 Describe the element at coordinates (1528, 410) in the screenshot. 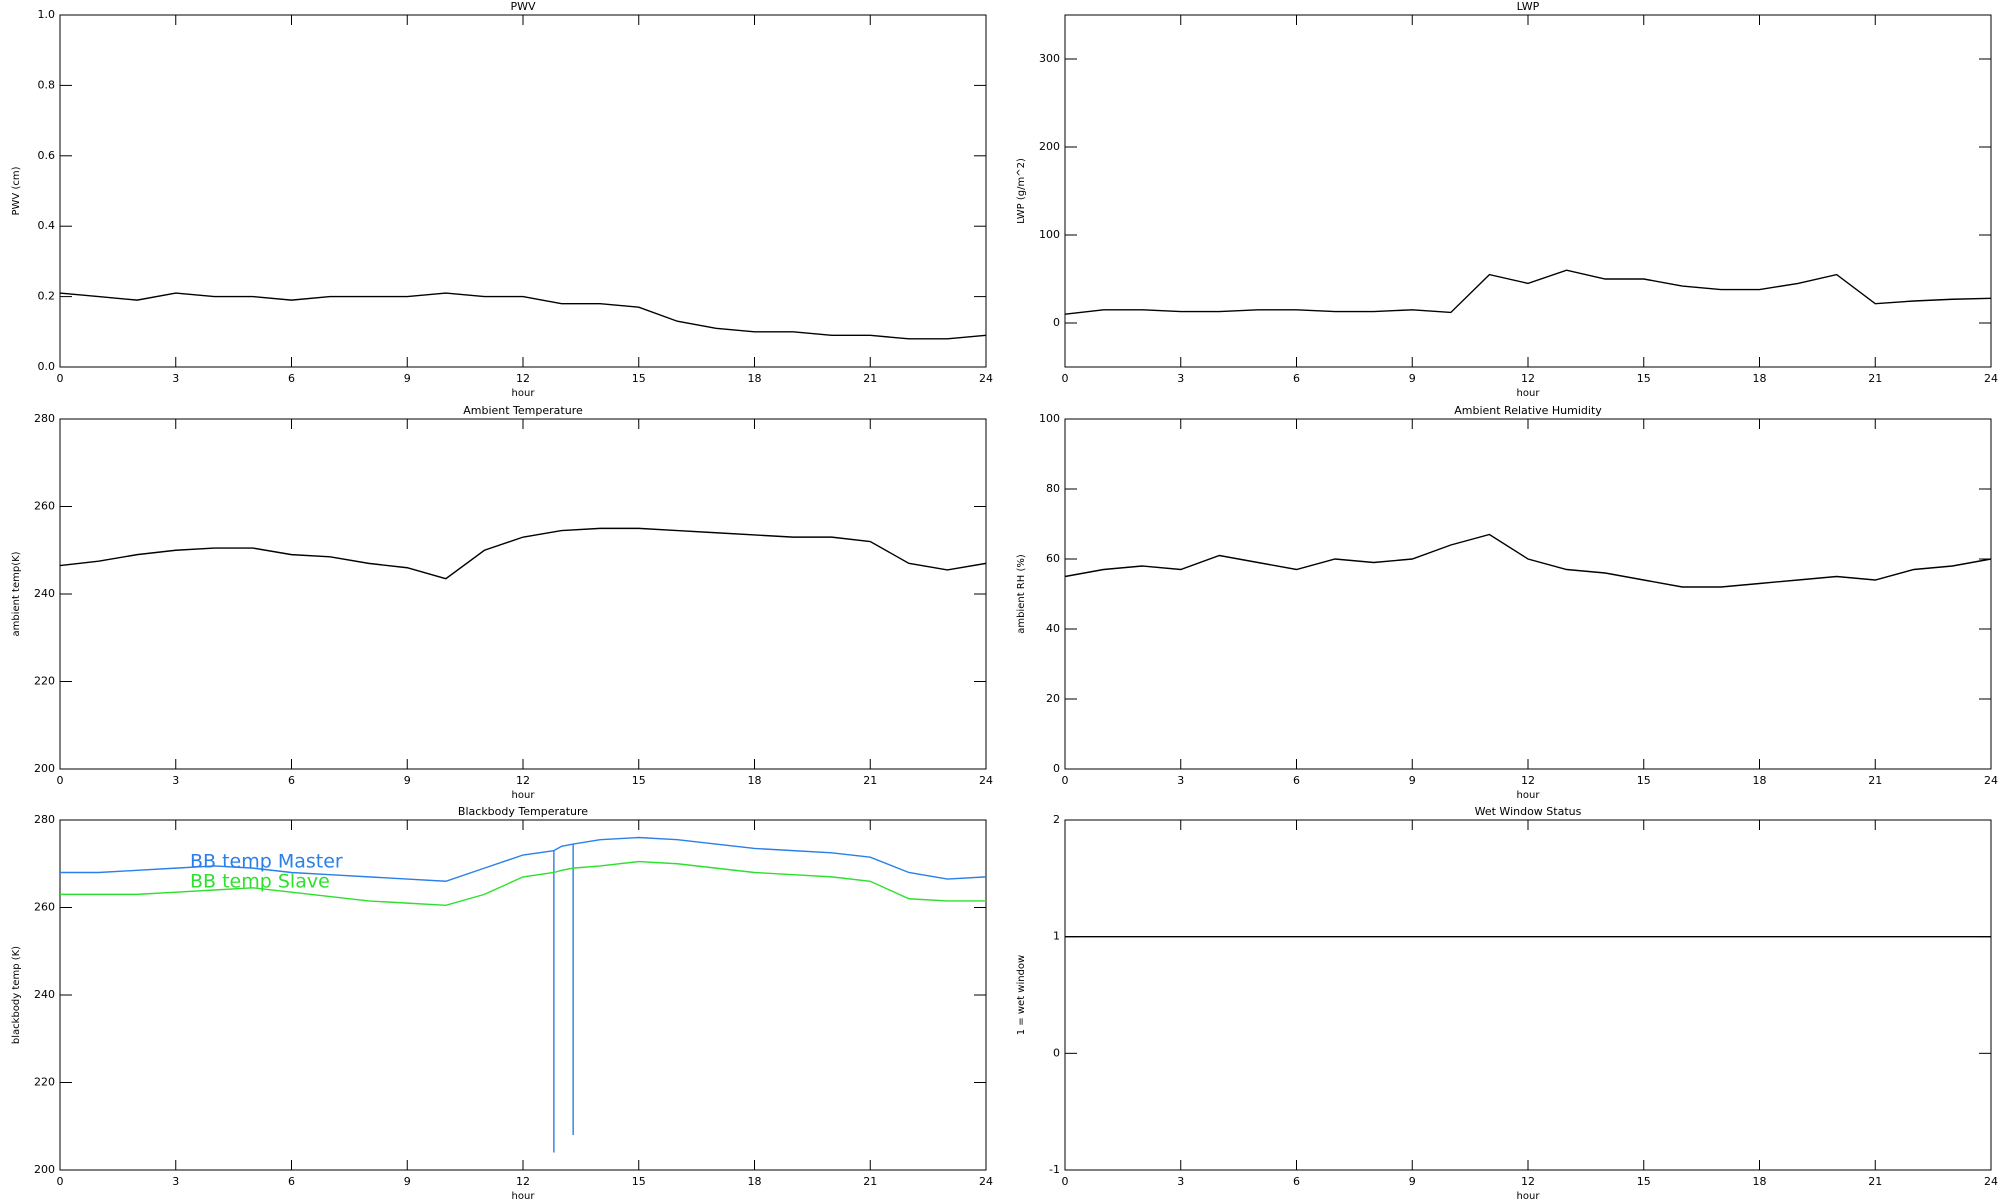

I see `chart-title: Ambient Relative Humidity` at that location.